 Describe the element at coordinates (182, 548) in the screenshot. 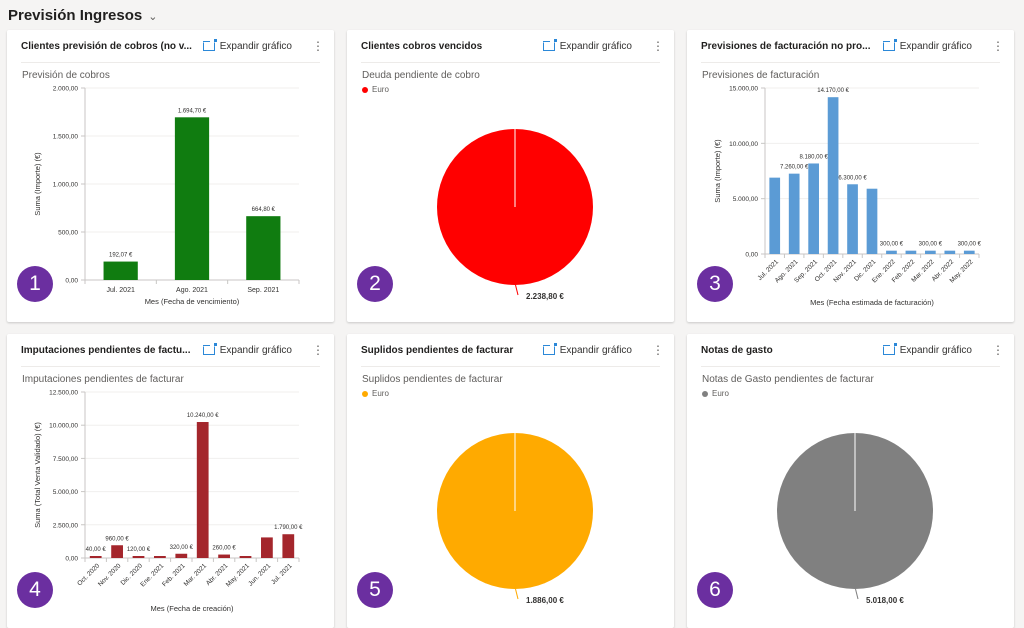

I see `data-label: 320,00 €` at that location.